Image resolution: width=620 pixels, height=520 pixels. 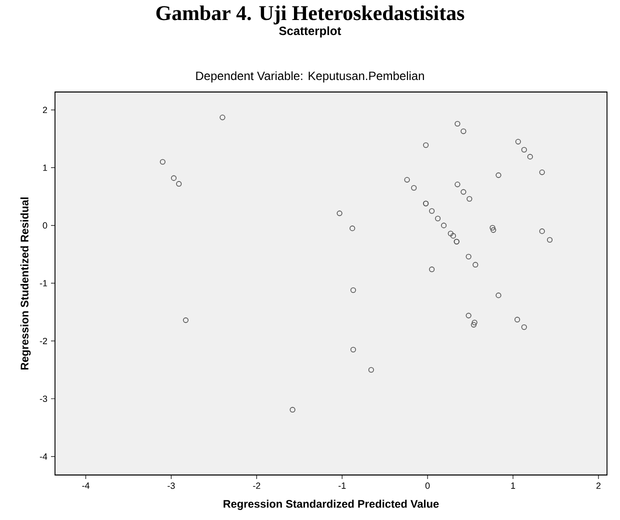 What do you see at coordinates (44, 341) in the screenshot?
I see `y-tick-label: -2` at bounding box center [44, 341].